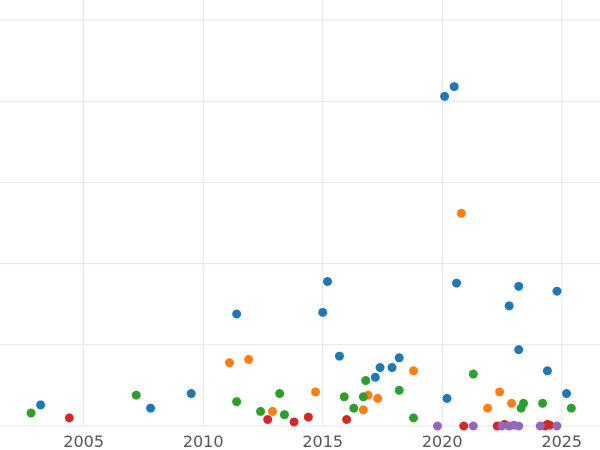 Image resolution: width=600 pixels, height=450 pixels. What do you see at coordinates (83, 441) in the screenshot?
I see `x-tick-label: 2005` at bounding box center [83, 441].